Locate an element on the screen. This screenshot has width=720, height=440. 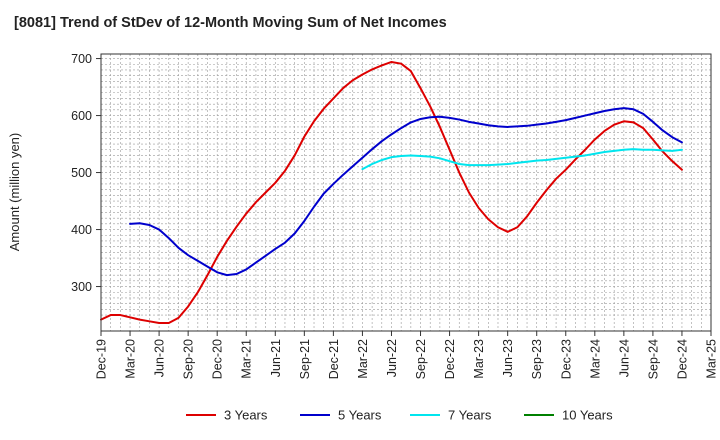
x-tick-label: Mar-20 is located at coordinates (131, 359).